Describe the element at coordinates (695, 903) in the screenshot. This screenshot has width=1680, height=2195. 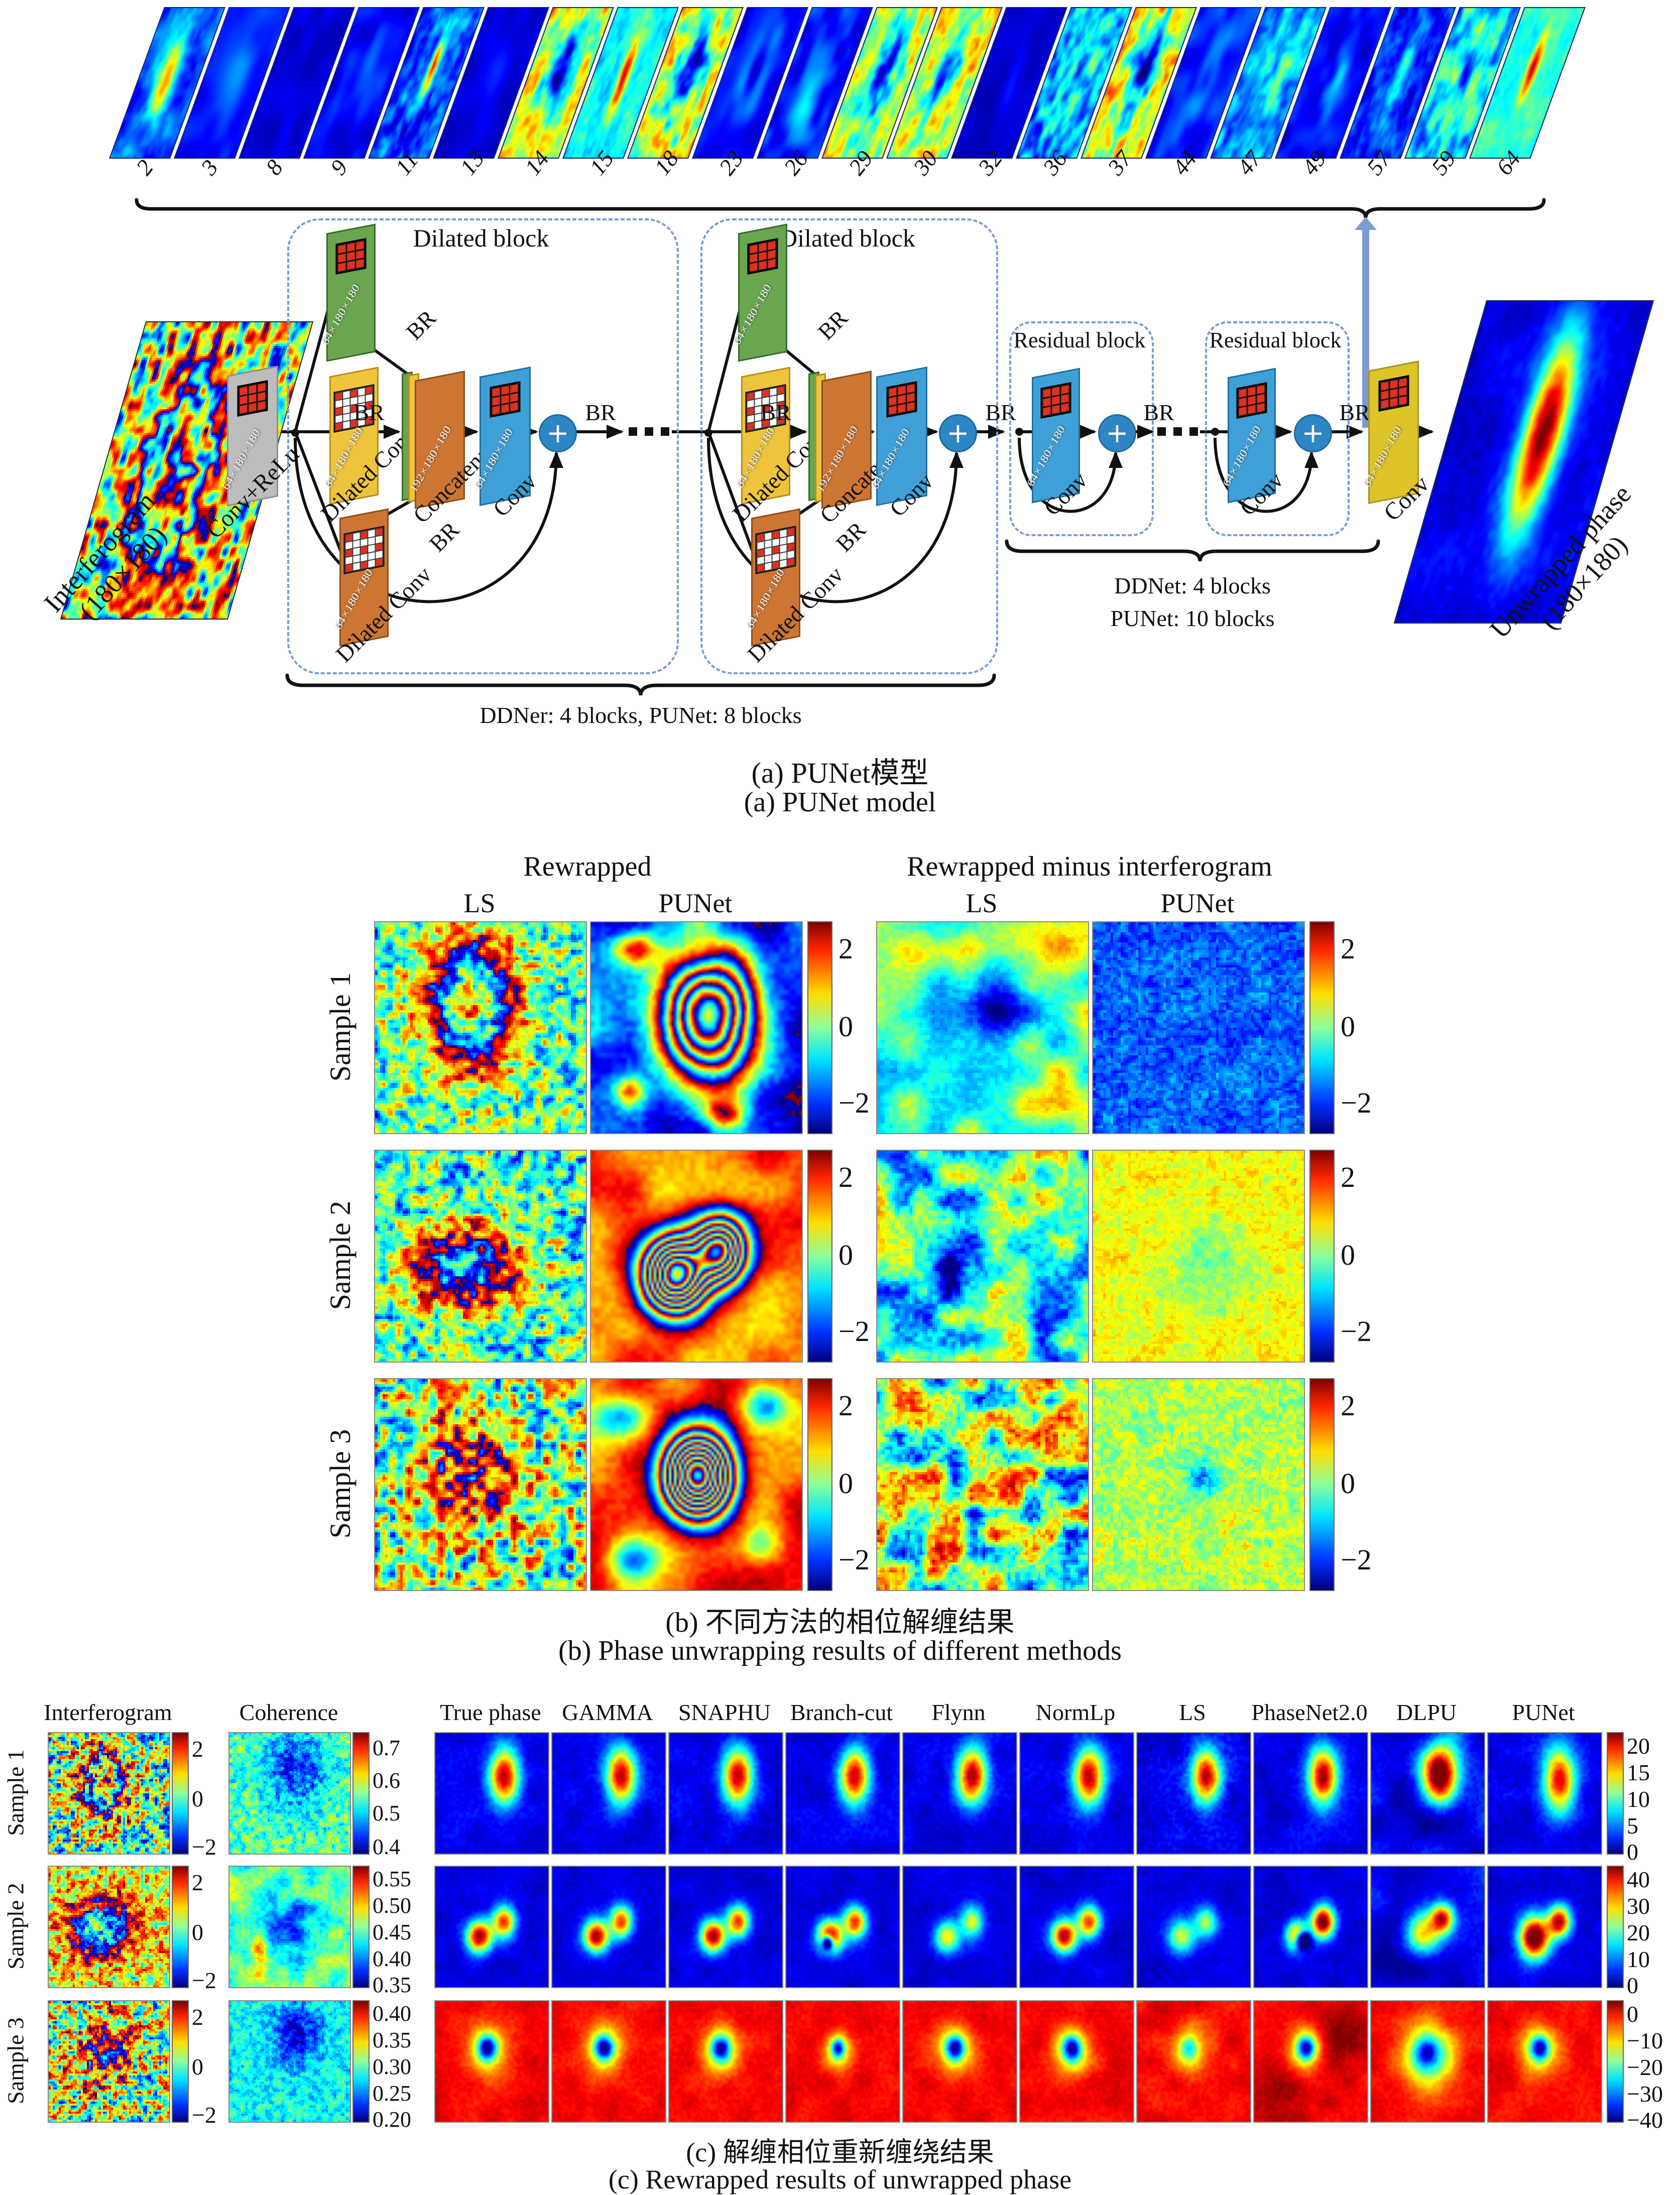
I see `col-label-punet-1: PUNet` at that location.